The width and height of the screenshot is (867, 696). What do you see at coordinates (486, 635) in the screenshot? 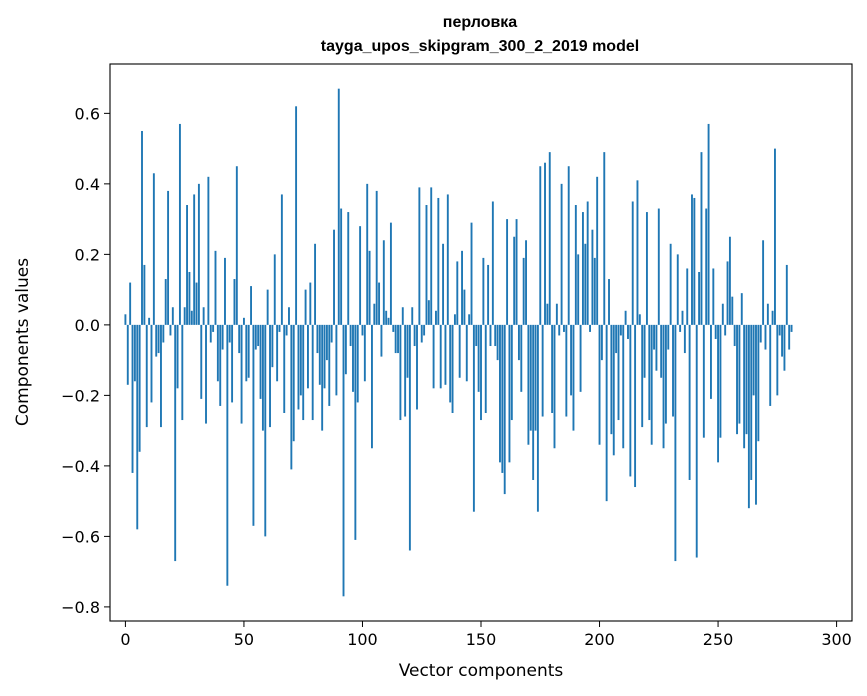
I see `x-axis-ticks: 0 50 100 150 200 250 300` at bounding box center [486, 635].